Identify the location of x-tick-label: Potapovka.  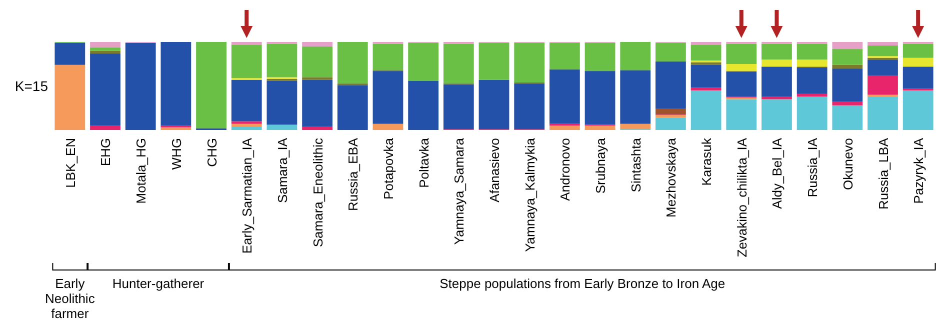
(388, 168).